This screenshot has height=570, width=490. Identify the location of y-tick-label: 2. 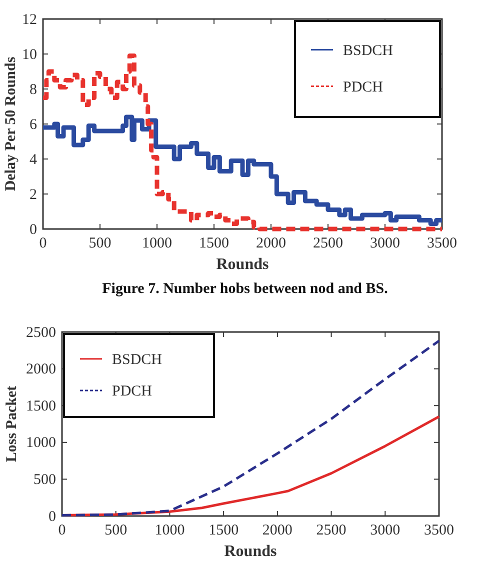
(33, 194).